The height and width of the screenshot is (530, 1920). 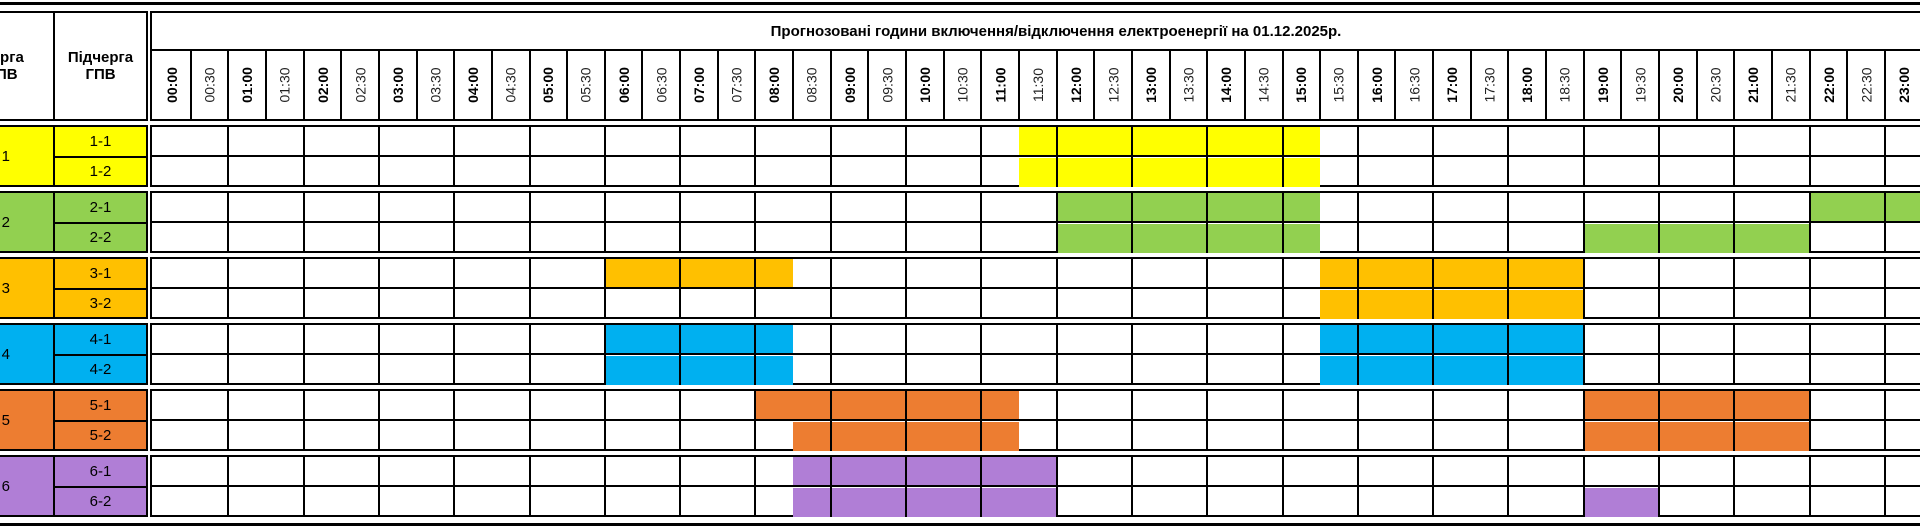 I want to click on time-slot-header: 03:30, so click(x=436, y=85).